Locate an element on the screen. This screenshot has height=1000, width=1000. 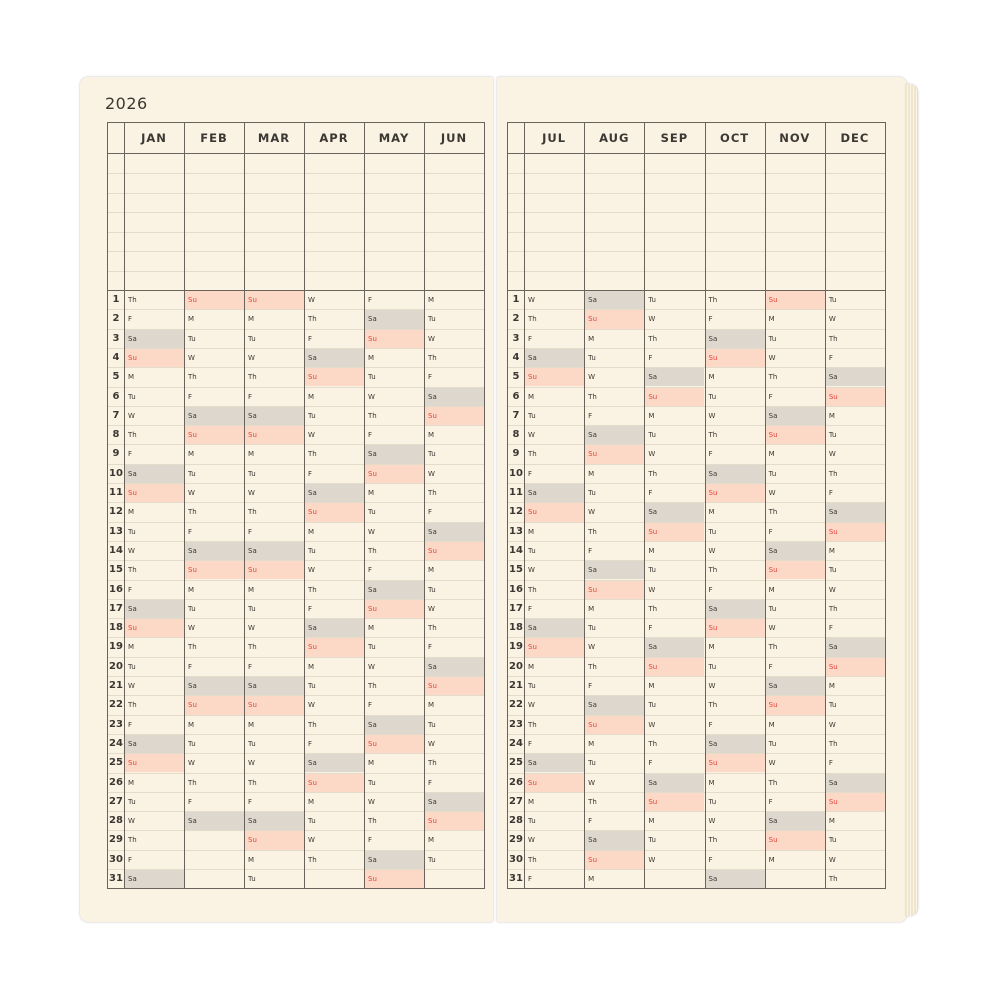
day-number: 12 is located at coordinates (116, 512).